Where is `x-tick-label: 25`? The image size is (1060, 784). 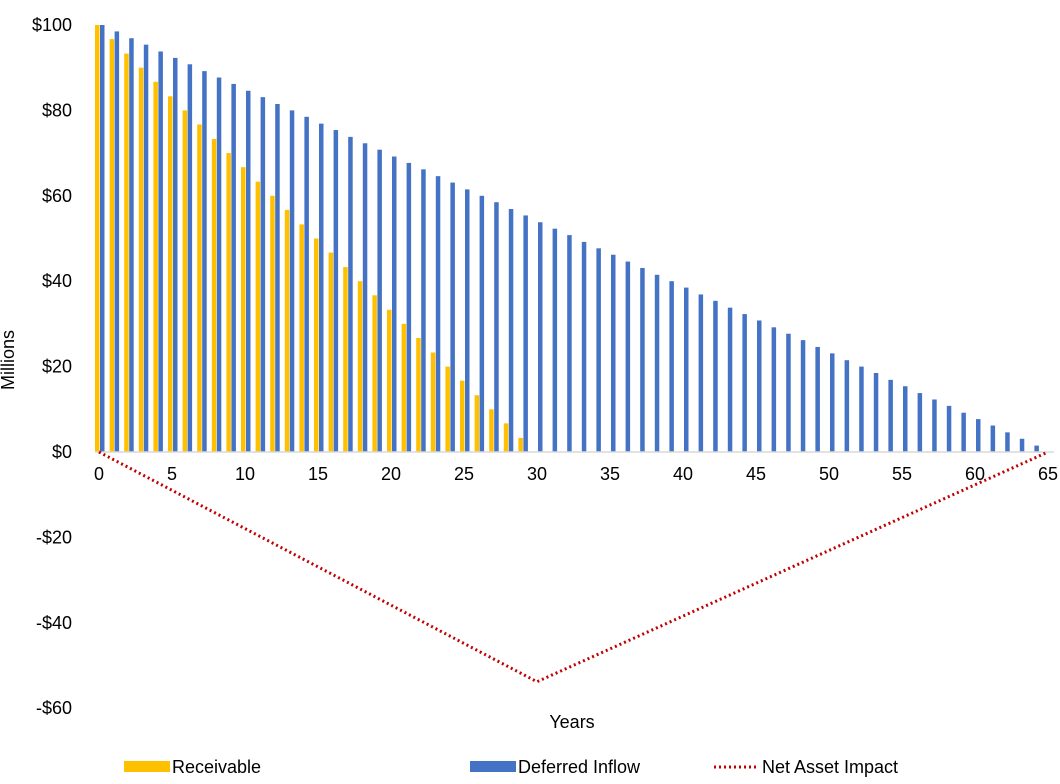
x-tick-label: 25 is located at coordinates (464, 474).